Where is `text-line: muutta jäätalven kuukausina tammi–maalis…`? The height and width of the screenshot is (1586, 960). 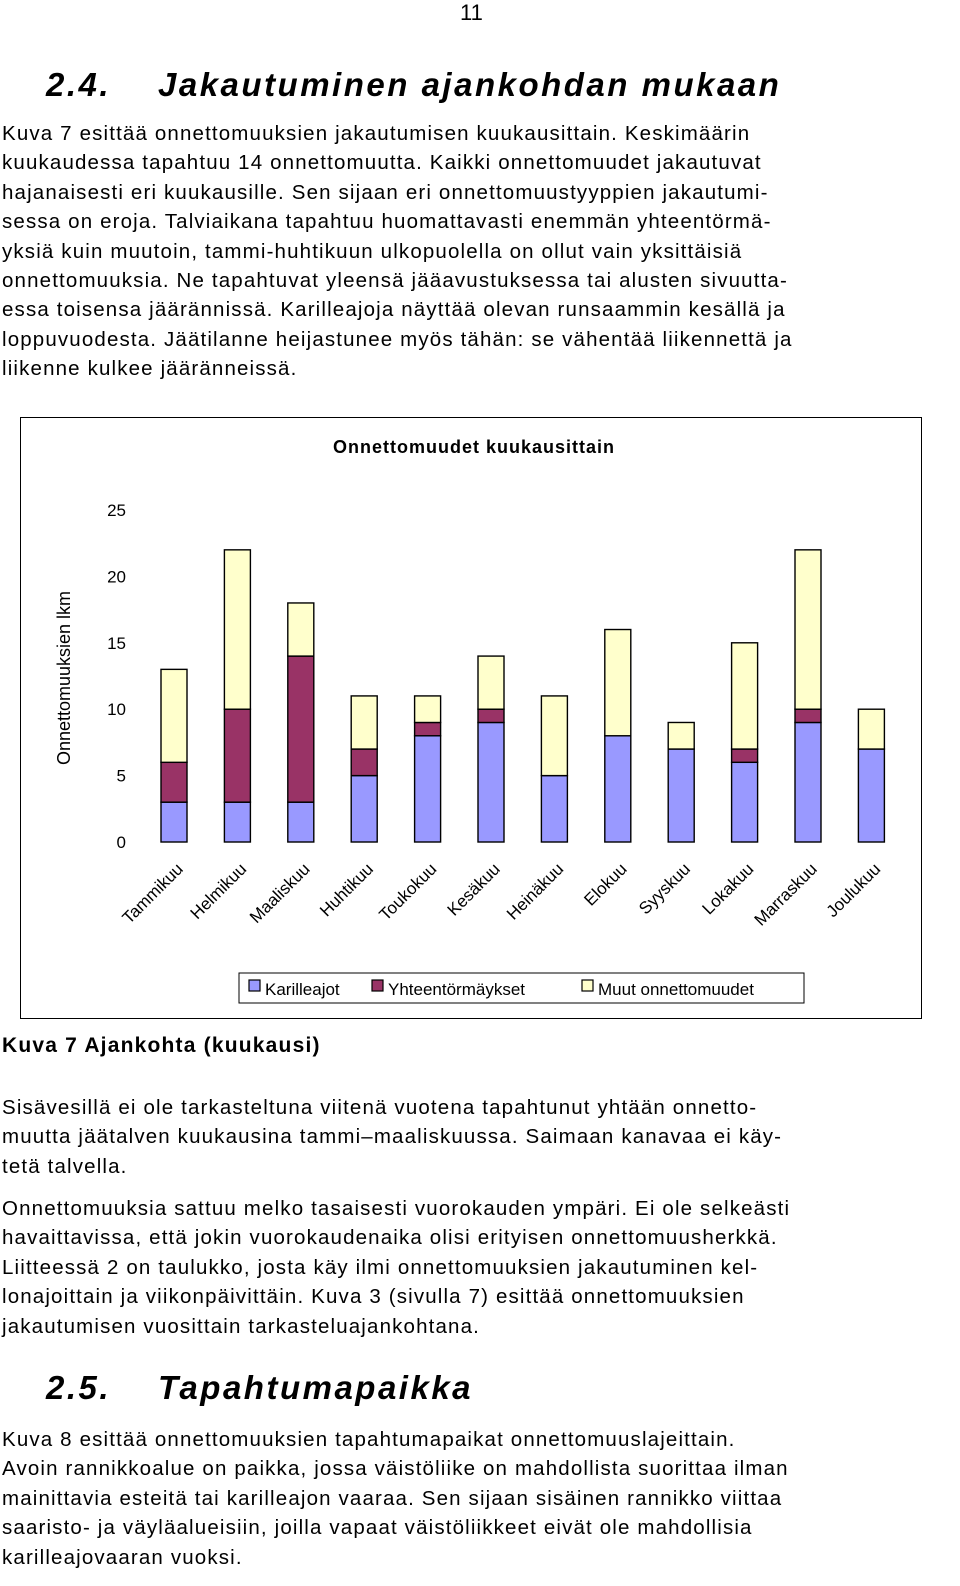
text-line: muutta jäätalven kuukausina tammi–maalis… is located at coordinates (392, 1137).